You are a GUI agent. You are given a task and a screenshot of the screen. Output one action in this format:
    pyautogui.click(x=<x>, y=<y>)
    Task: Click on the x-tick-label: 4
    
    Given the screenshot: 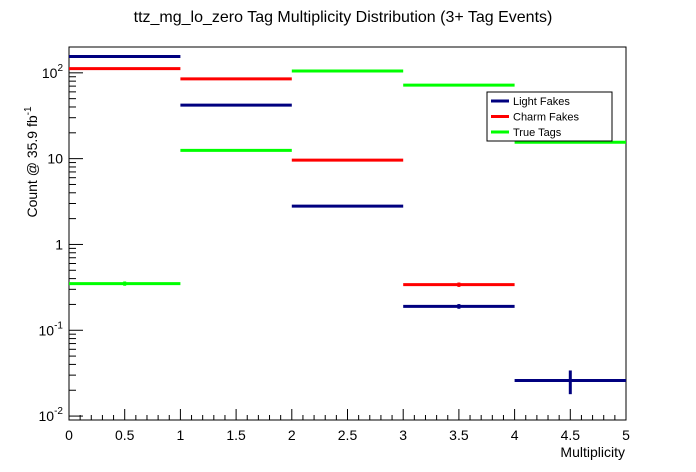 What is the action you would take?
    pyautogui.click(x=515, y=435)
    